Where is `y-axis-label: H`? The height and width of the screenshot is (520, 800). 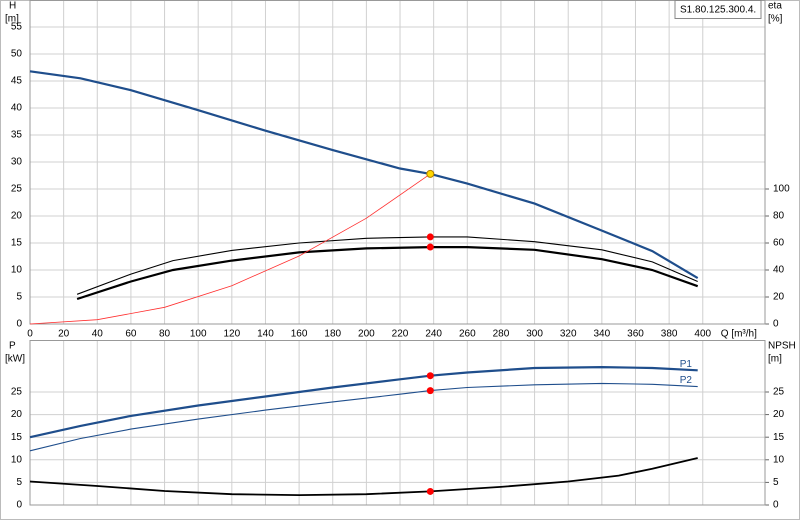
y-axis-label: H is located at coordinates (12, 6).